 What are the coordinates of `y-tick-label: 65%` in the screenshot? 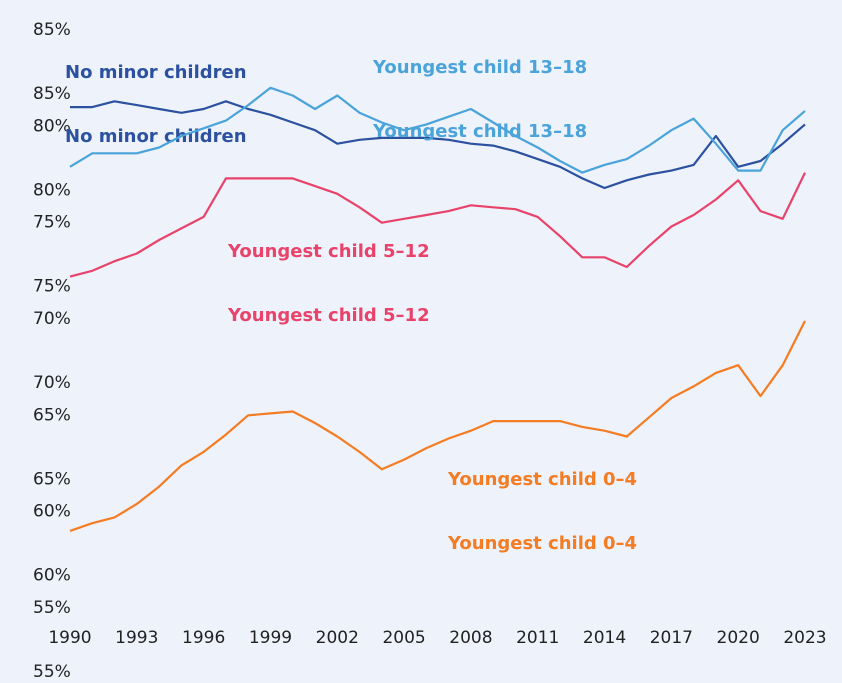 It's located at (52, 415).